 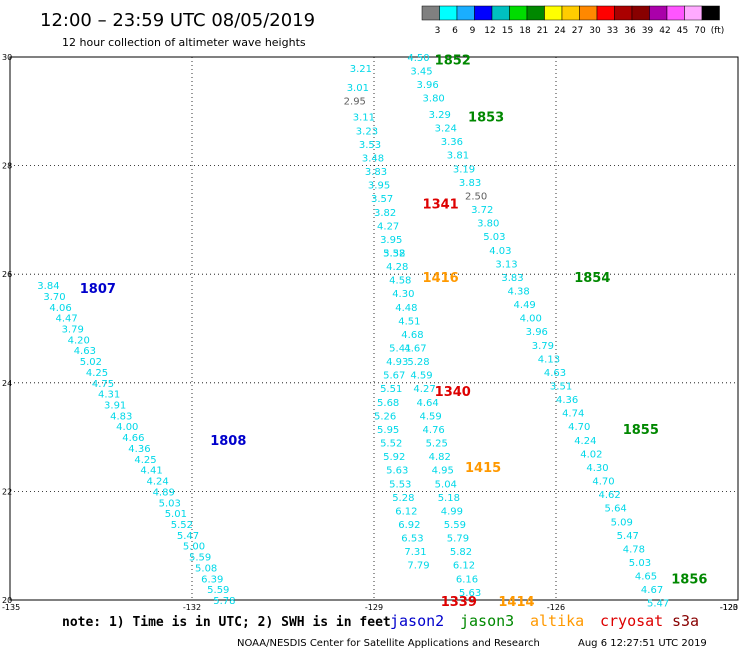 What do you see at coordinates (446, 129) in the screenshot?
I see `swh-point: 3.24` at bounding box center [446, 129].